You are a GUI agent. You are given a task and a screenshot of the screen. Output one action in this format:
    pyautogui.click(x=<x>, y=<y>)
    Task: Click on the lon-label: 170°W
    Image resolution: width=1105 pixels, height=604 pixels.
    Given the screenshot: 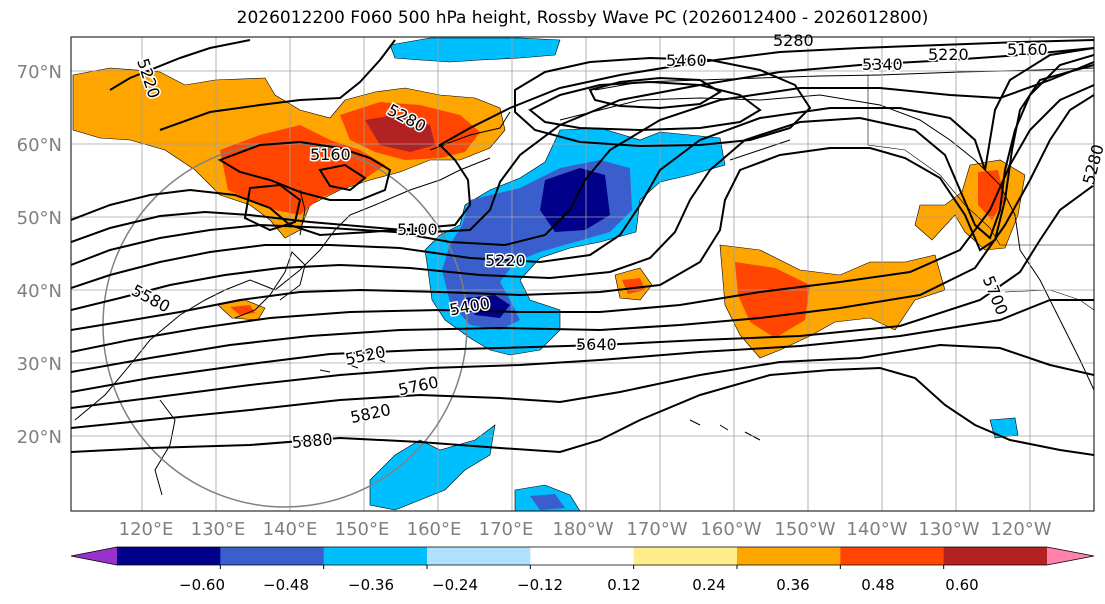 What is the action you would take?
    pyautogui.click(x=656, y=529)
    